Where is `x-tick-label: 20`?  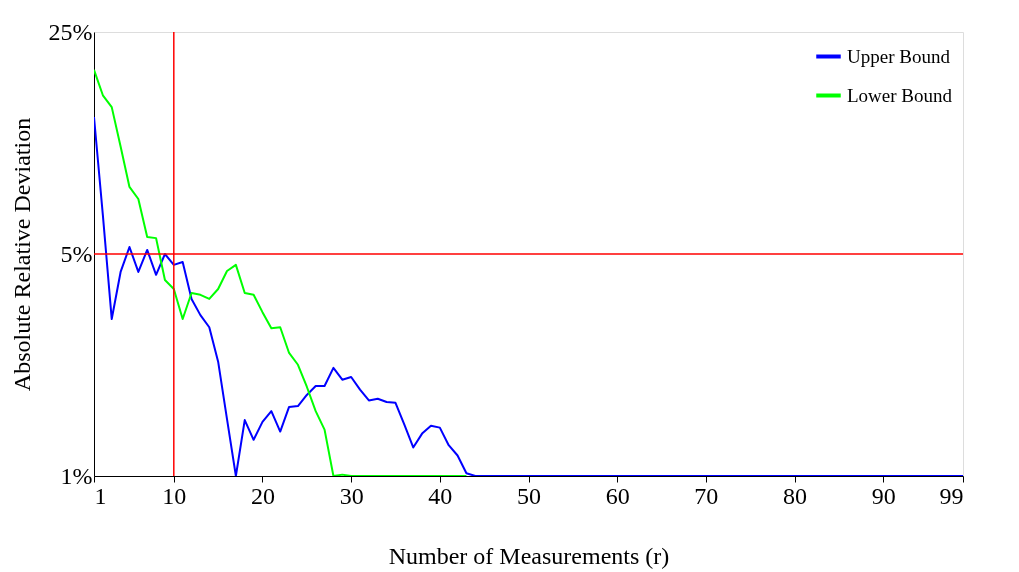 x-tick-label: 20 is located at coordinates (262, 495).